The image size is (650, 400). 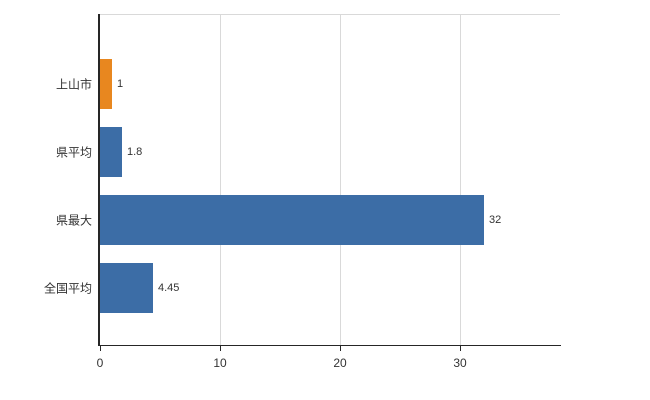 I want to click on bar-value-label: 4.45, so click(x=169, y=288).